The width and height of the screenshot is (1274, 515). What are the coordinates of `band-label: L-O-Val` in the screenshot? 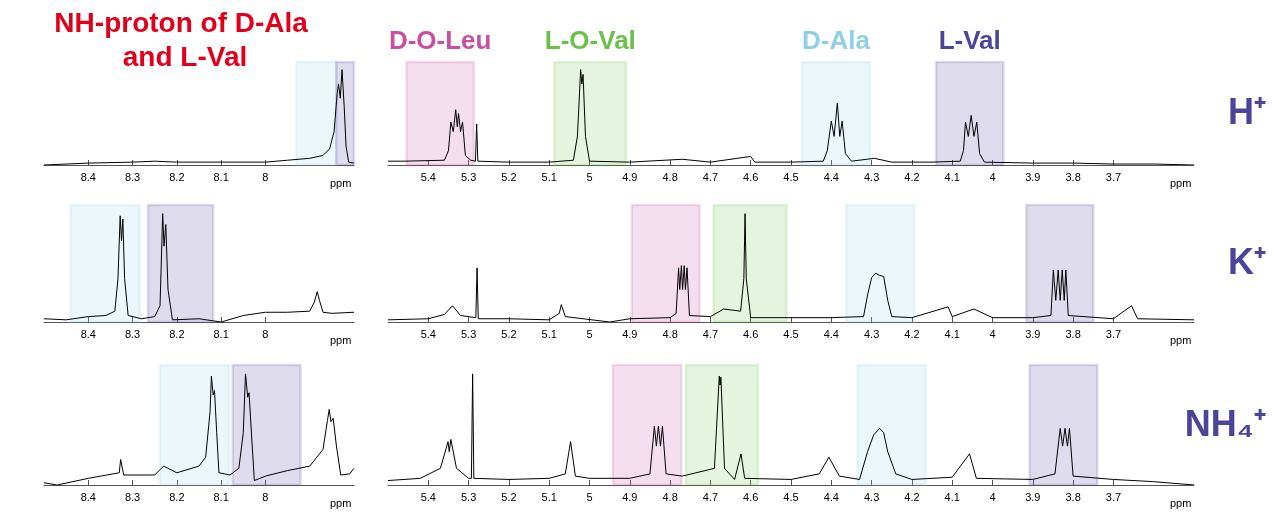 It's located at (590, 39).